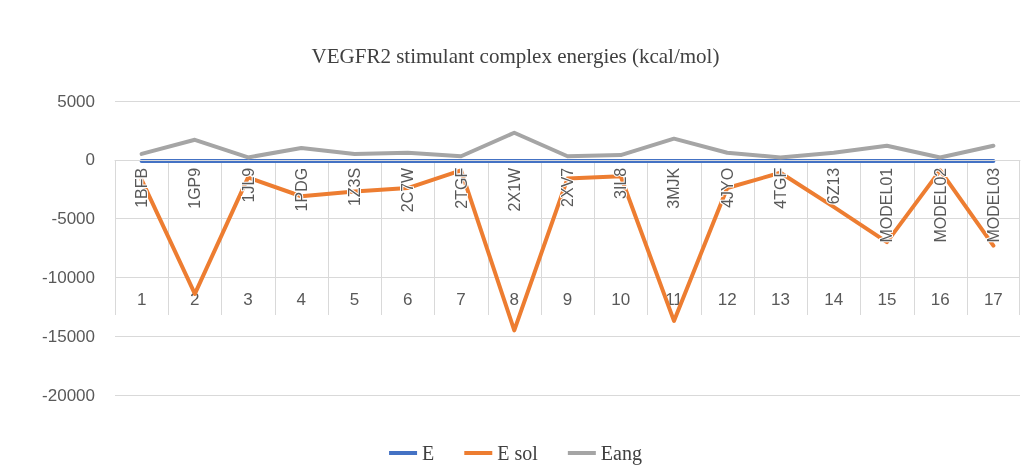  Describe the element at coordinates (887, 299) in the screenshot. I see `annotation: 15` at that location.